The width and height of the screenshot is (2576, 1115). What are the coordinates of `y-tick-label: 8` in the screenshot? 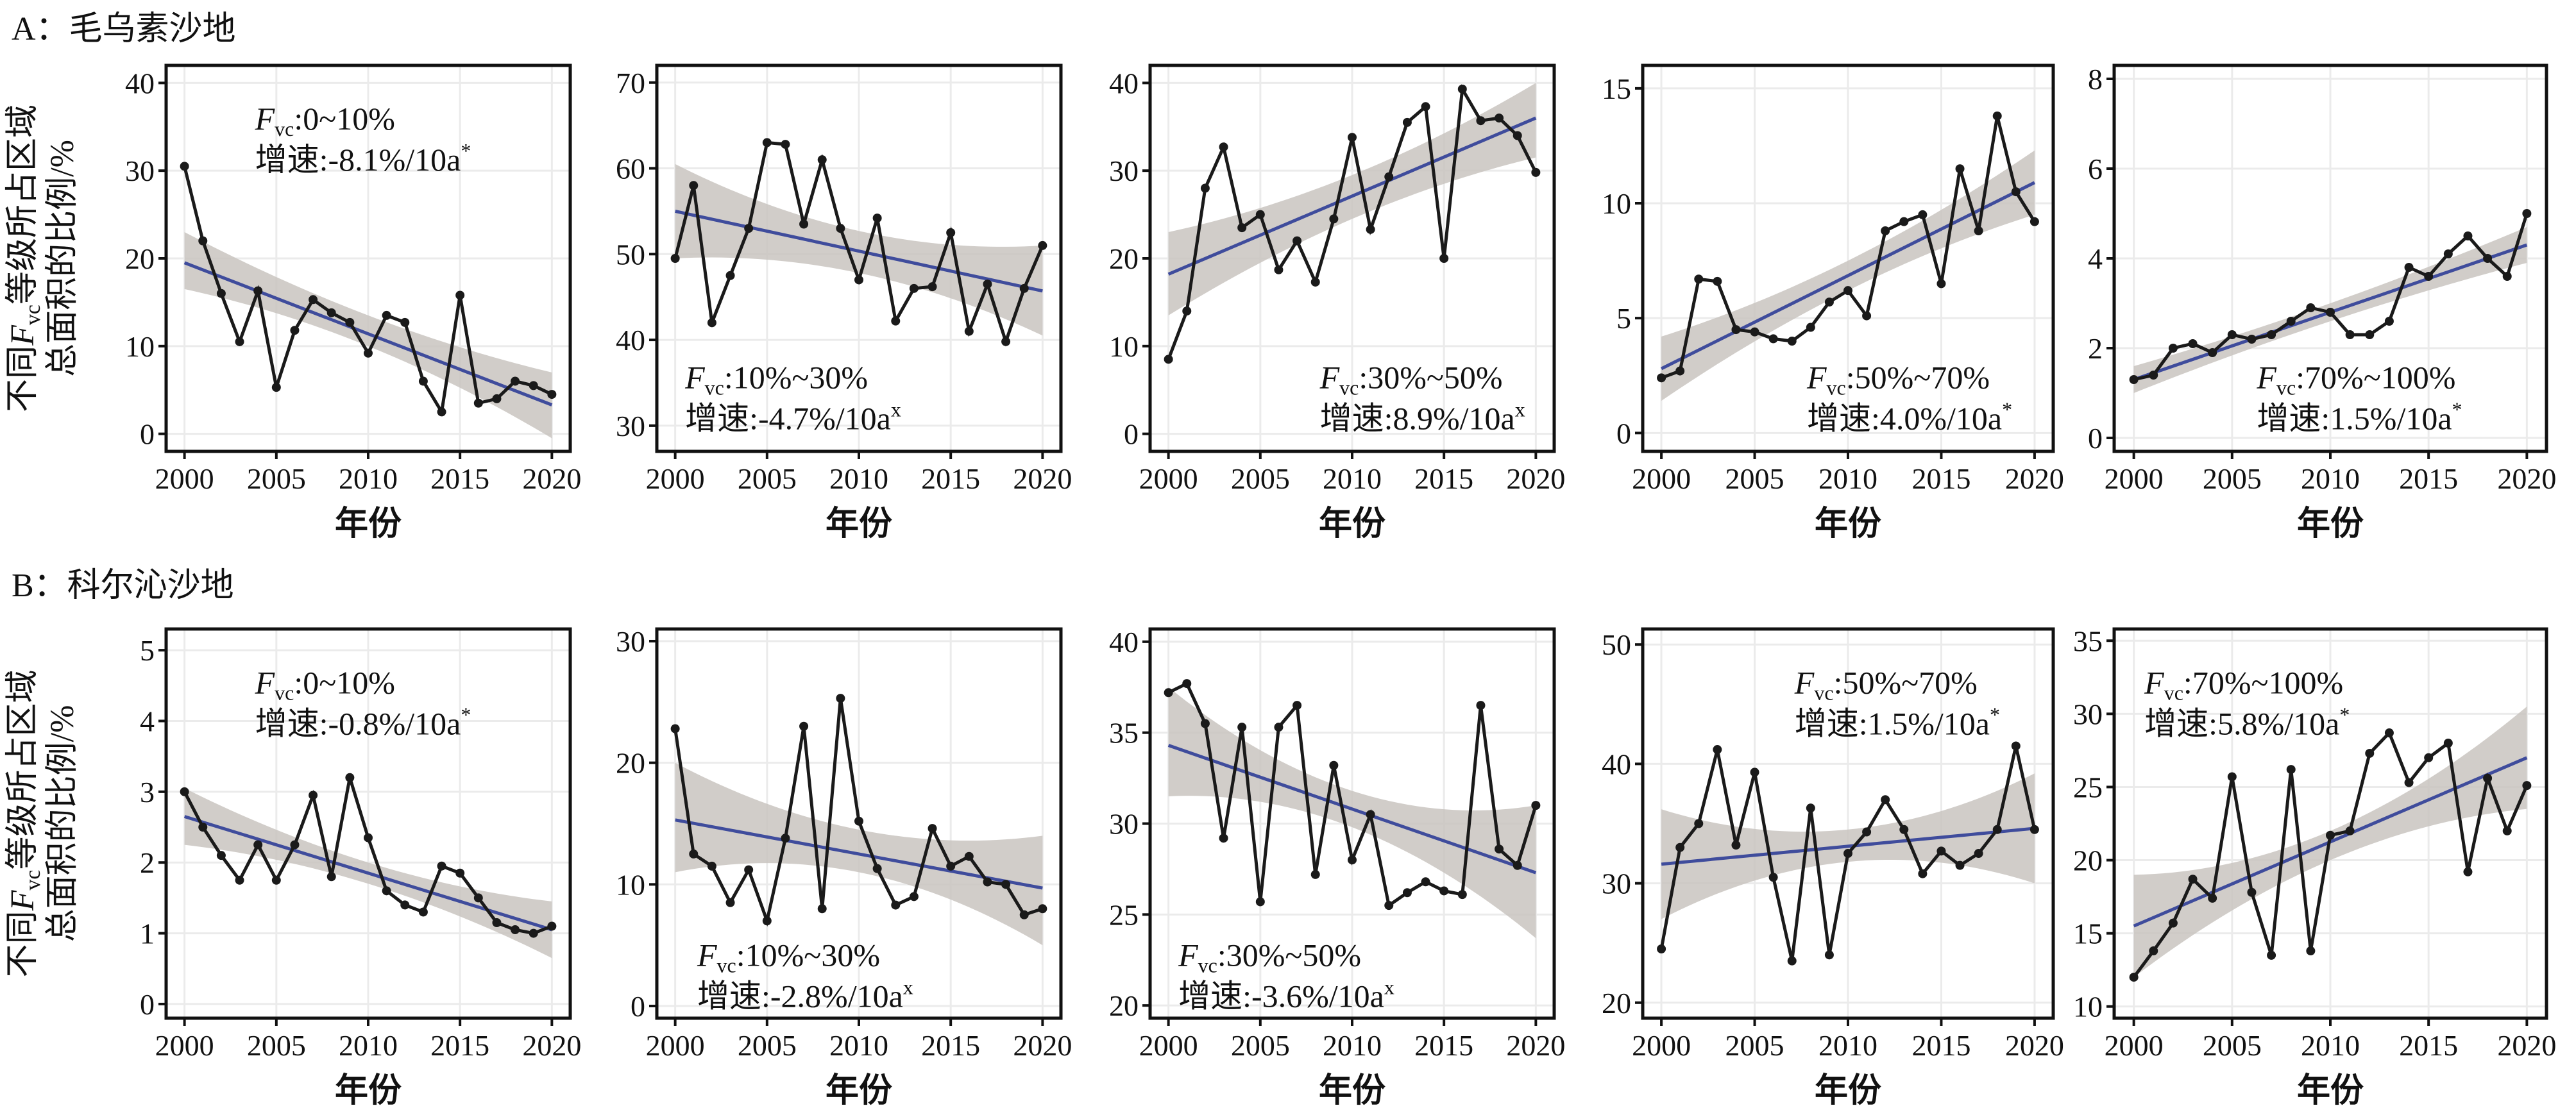 It's located at (2095, 79).